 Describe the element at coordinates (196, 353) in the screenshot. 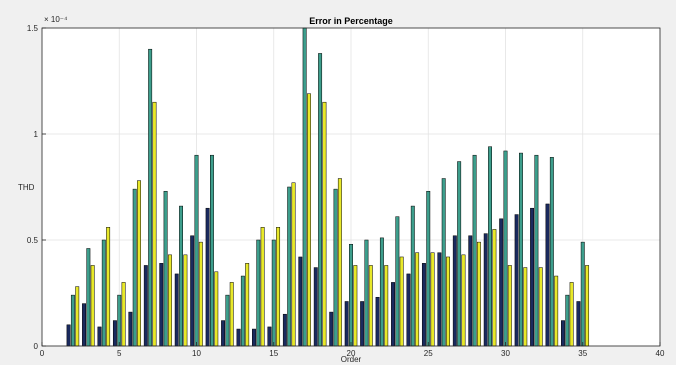

I see `x-tick-label: 10` at that location.